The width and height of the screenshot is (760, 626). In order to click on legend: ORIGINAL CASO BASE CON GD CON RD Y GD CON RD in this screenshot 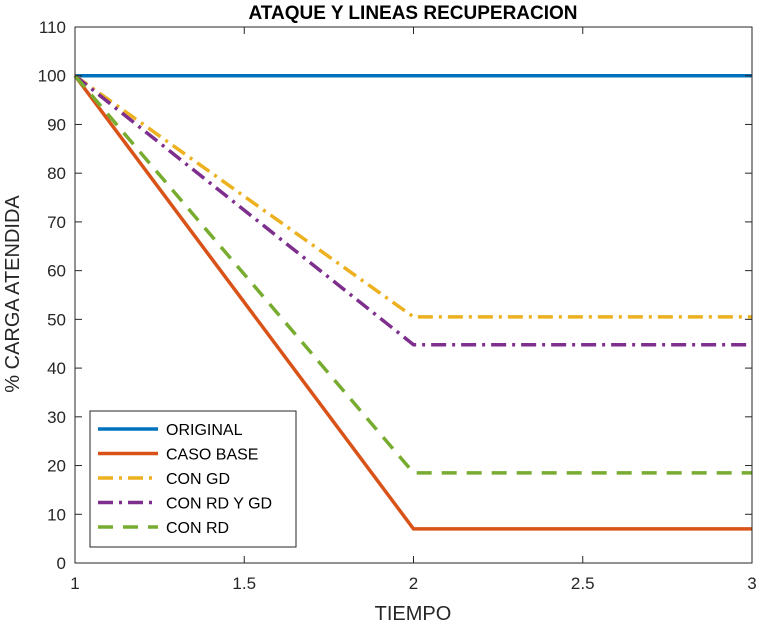, I will do `click(193, 479)`.